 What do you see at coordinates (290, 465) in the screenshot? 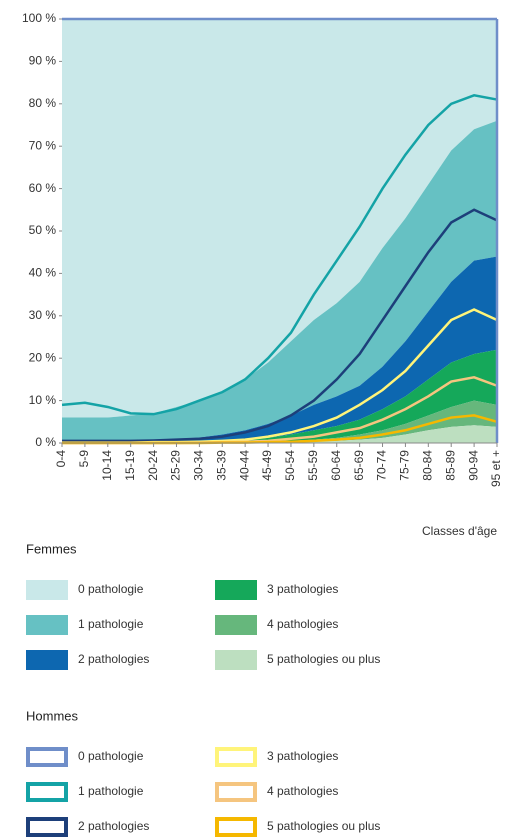
I see `x-tick-label: 50-54` at bounding box center [290, 465].